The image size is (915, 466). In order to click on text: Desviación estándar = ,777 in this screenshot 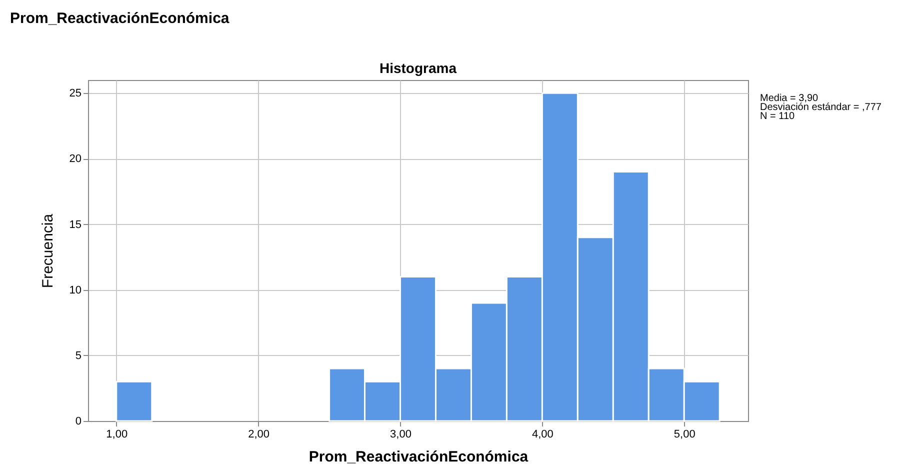, I will do `click(821, 107)`.